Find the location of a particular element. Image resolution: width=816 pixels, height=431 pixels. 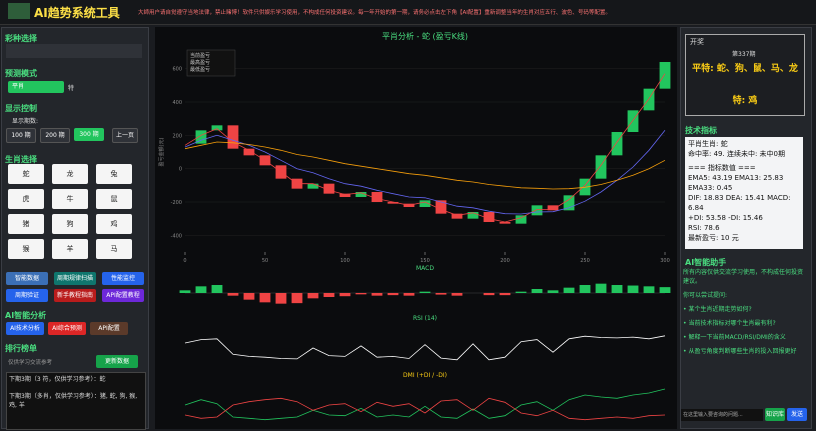

legend-entry: 最高盈亏 is located at coordinates (200, 62).